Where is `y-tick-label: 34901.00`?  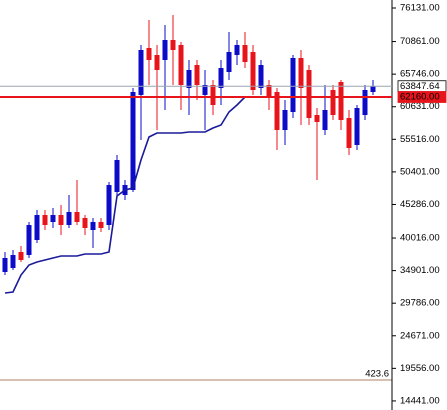
y-tick-label: 34901.00 is located at coordinates (420, 270).